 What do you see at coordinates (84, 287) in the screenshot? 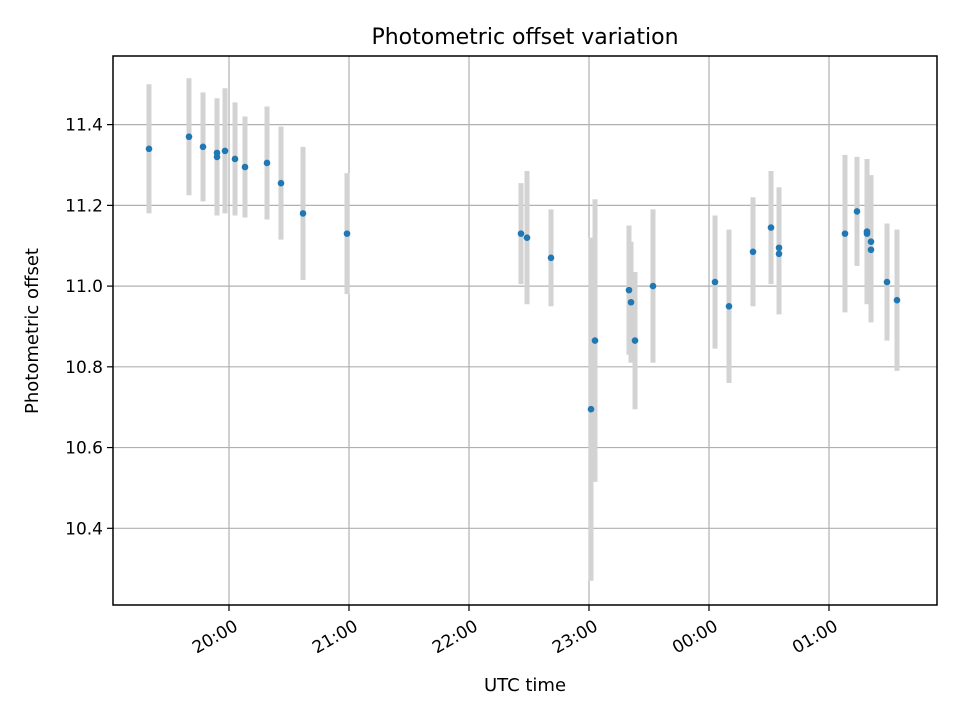
I see `y-tick-label: 11.0` at bounding box center [84, 287].